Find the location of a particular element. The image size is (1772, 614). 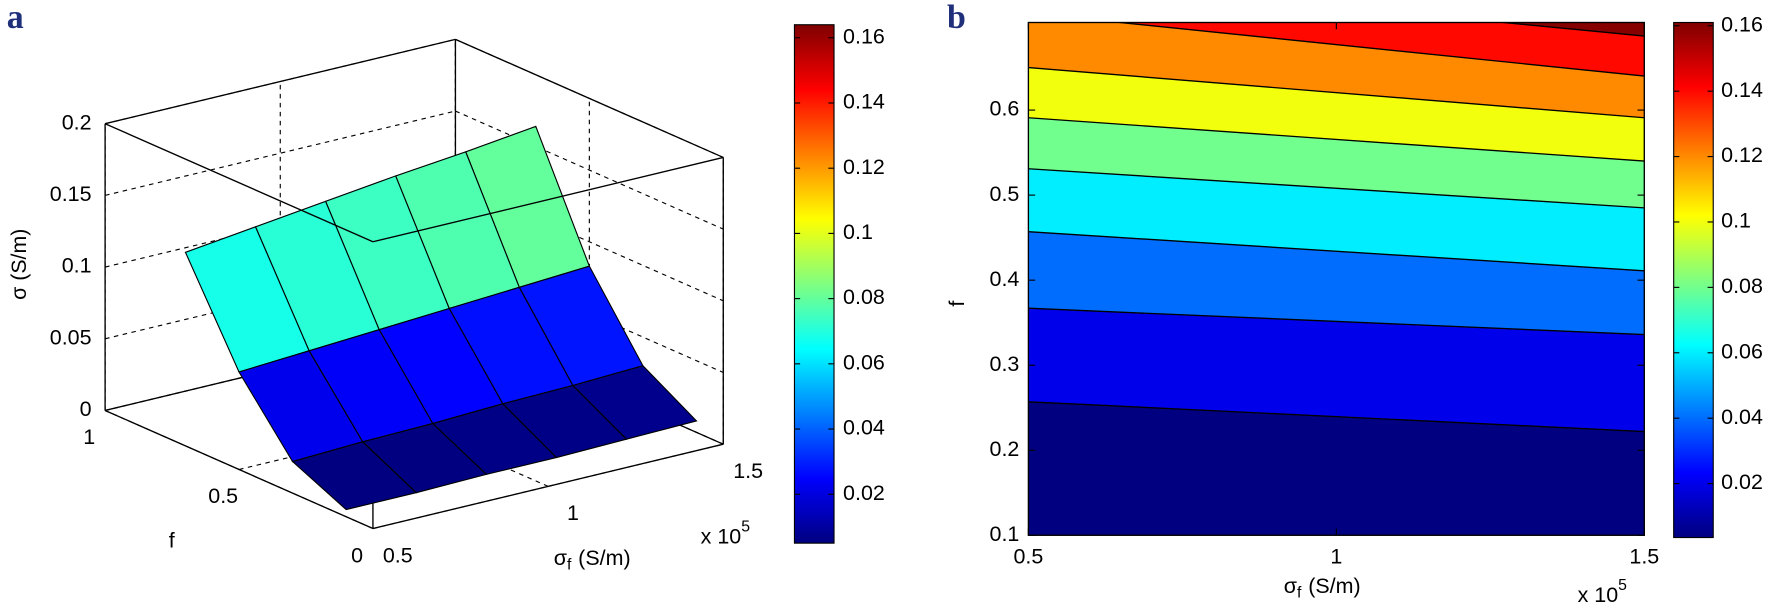

y-tick-label: 0.3 is located at coordinates (1005, 364).